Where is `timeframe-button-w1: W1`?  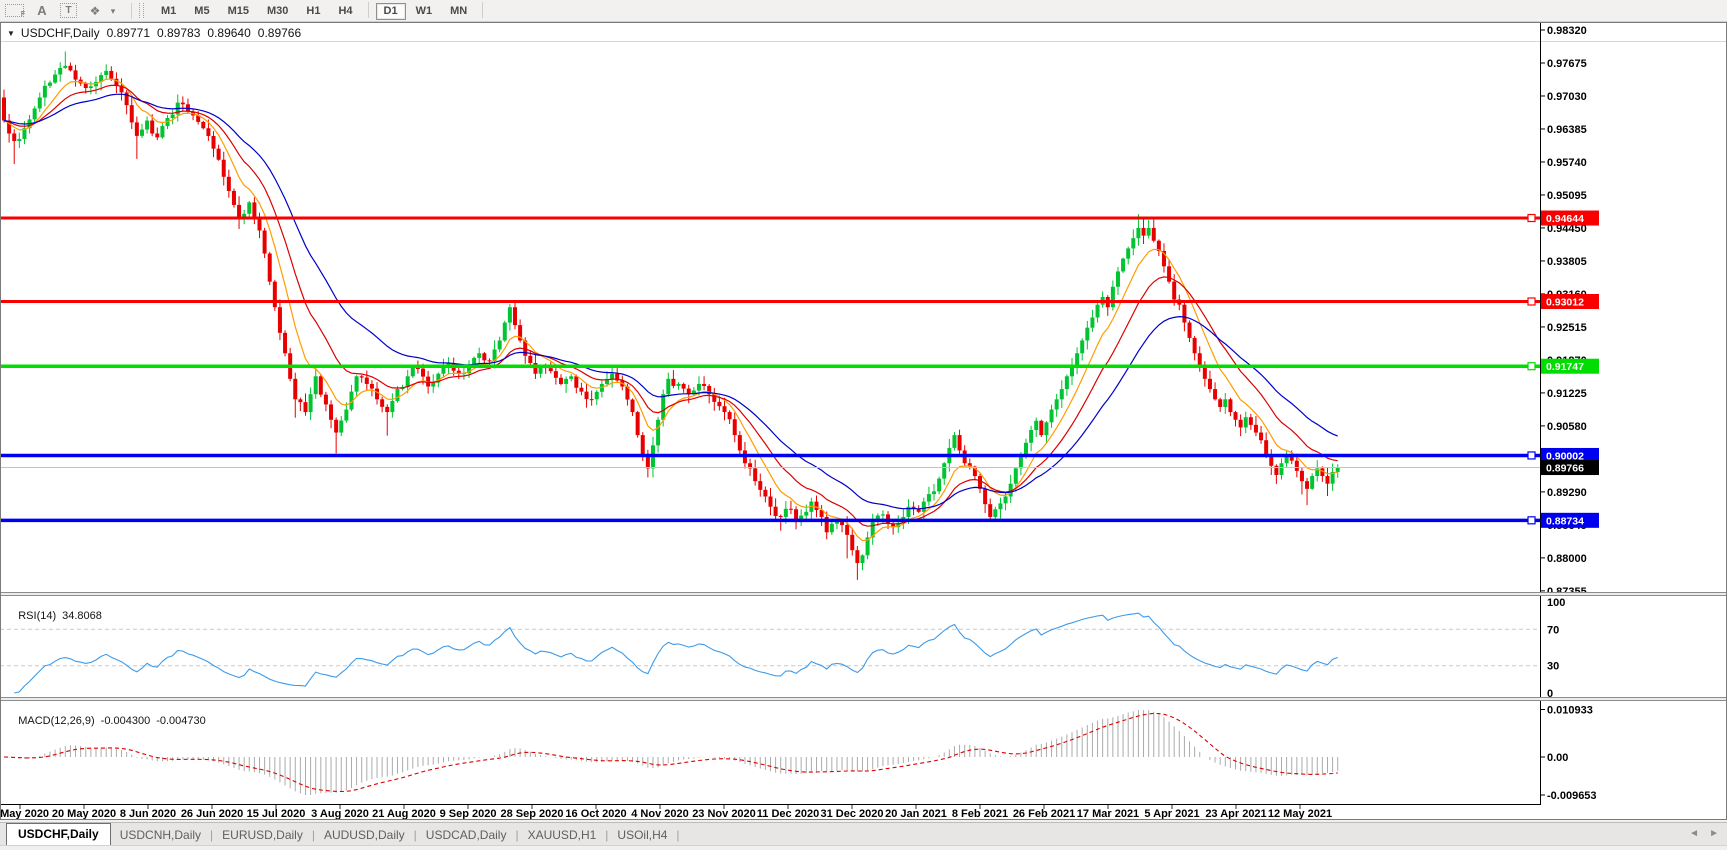 timeframe-button-w1: W1 is located at coordinates (424, 11).